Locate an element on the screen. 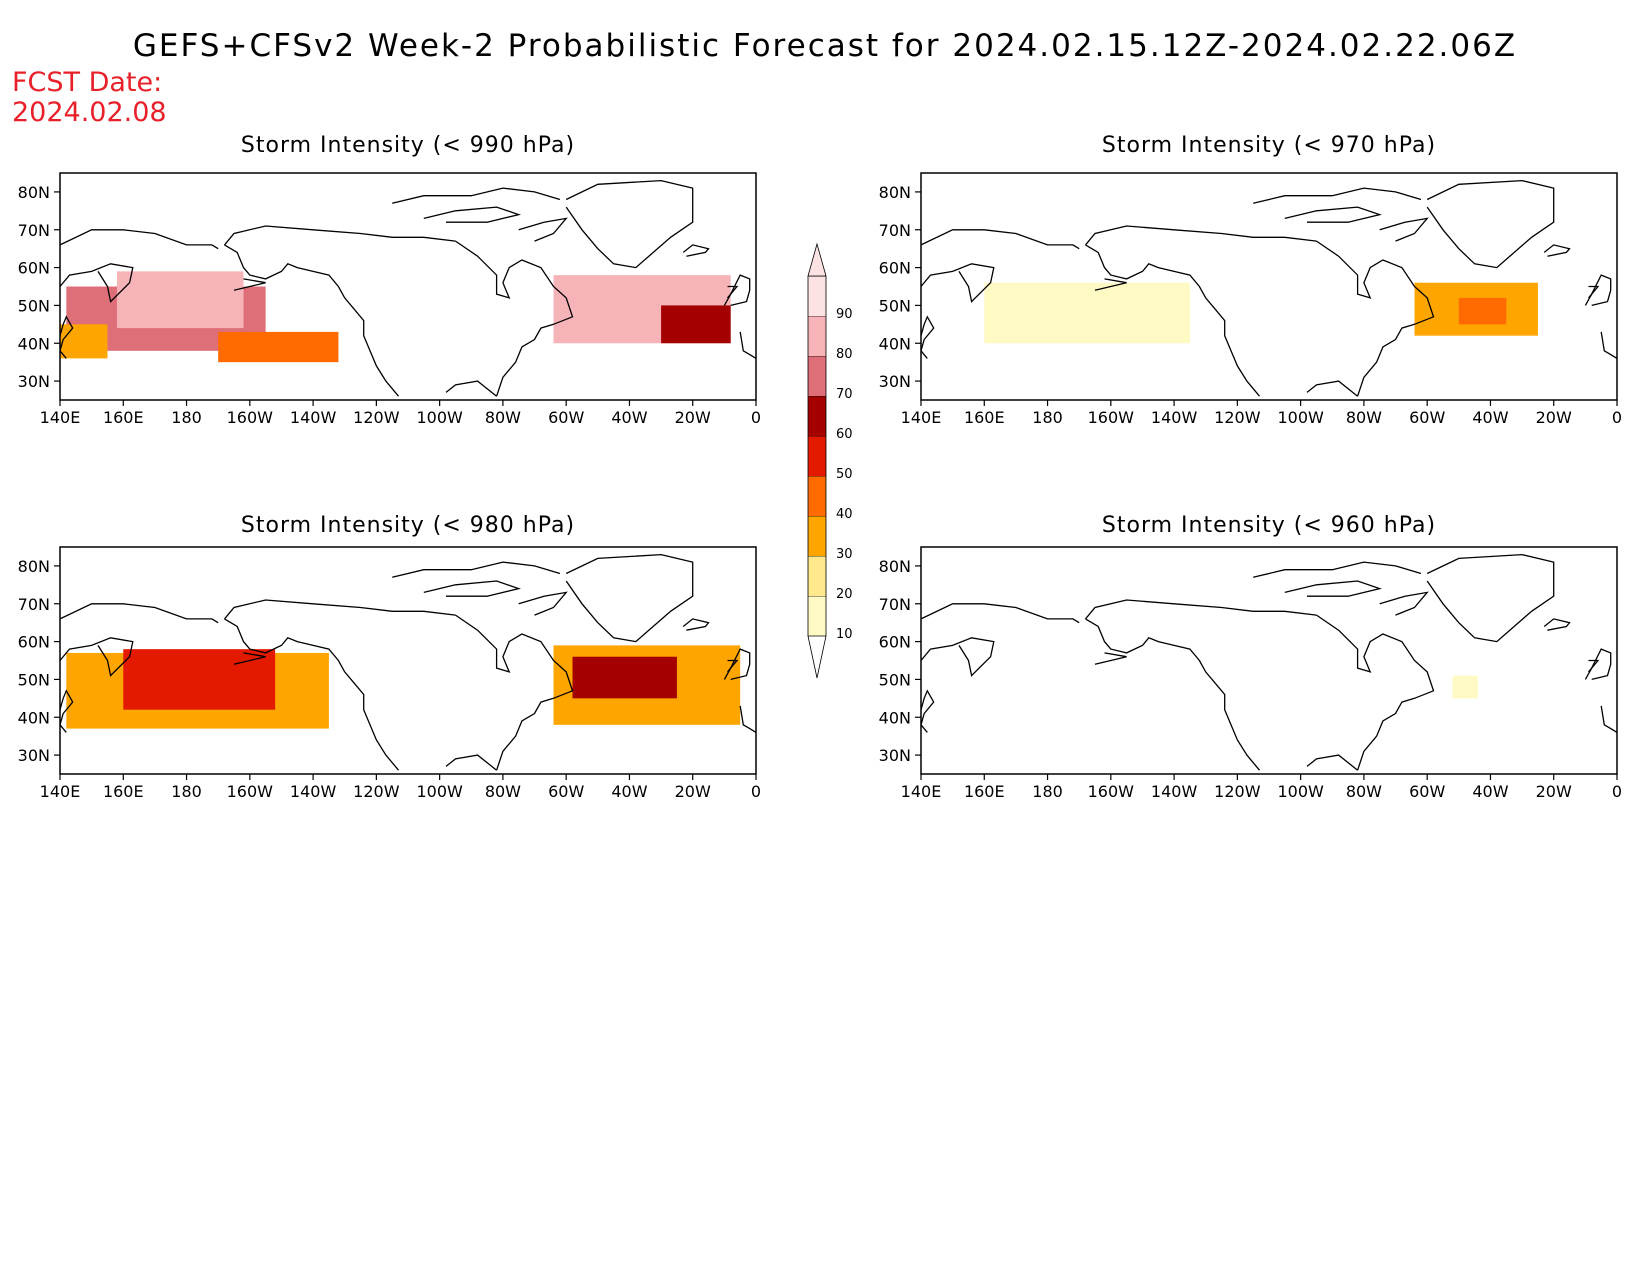 This screenshot has width=1650, height=1275. colorbar-tick-label: 70 is located at coordinates (844, 394).